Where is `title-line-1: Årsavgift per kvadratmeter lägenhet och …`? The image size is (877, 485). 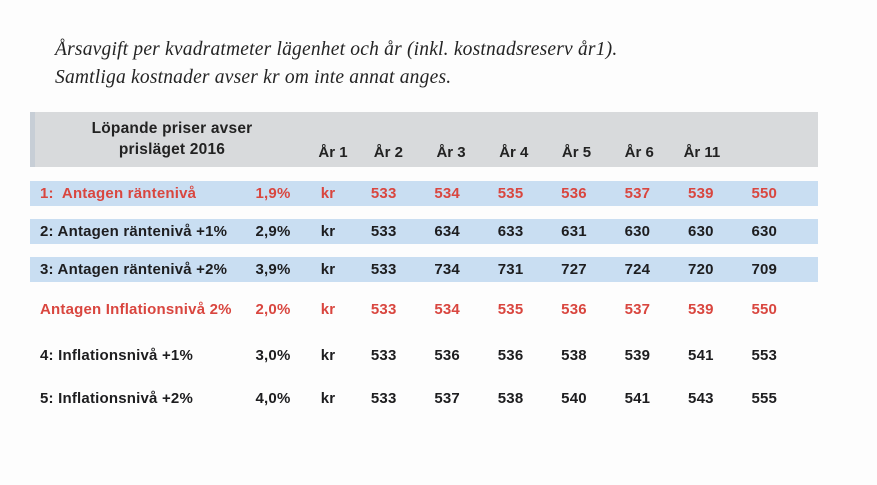
title-line-1: Årsavgift per kvadratmeter lägenhet och … is located at coordinates (336, 49).